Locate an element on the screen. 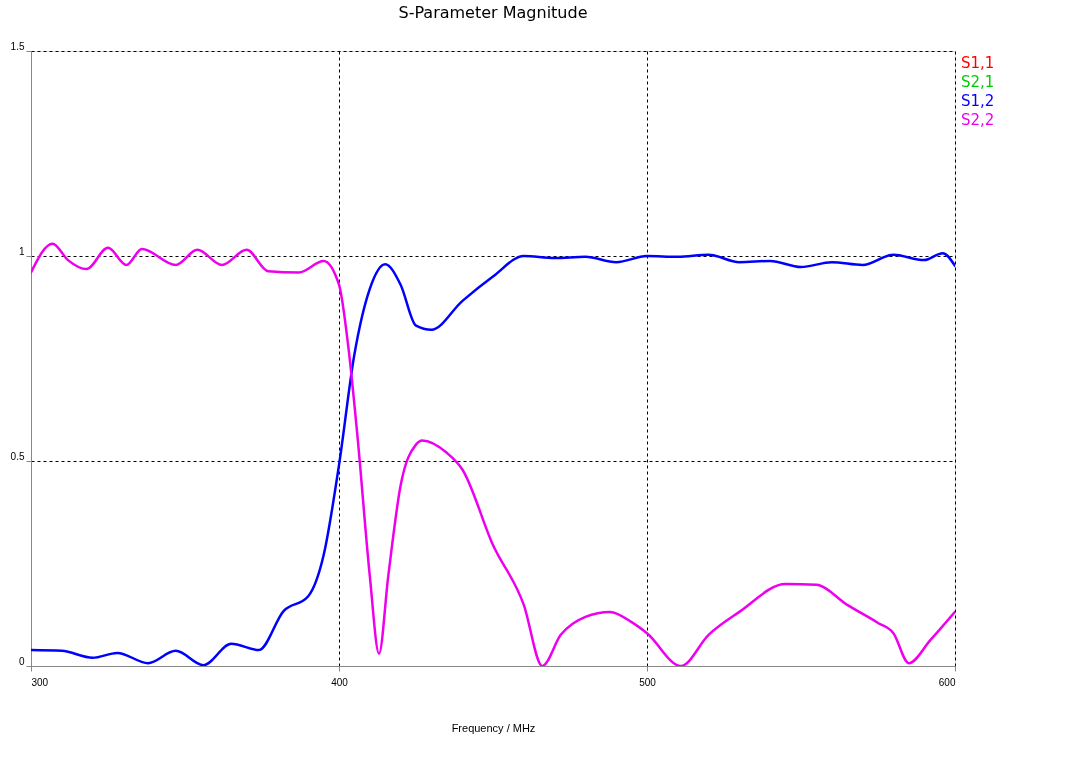 This screenshot has width=1071, height=776. legend-label: S1,1 is located at coordinates (978, 63).